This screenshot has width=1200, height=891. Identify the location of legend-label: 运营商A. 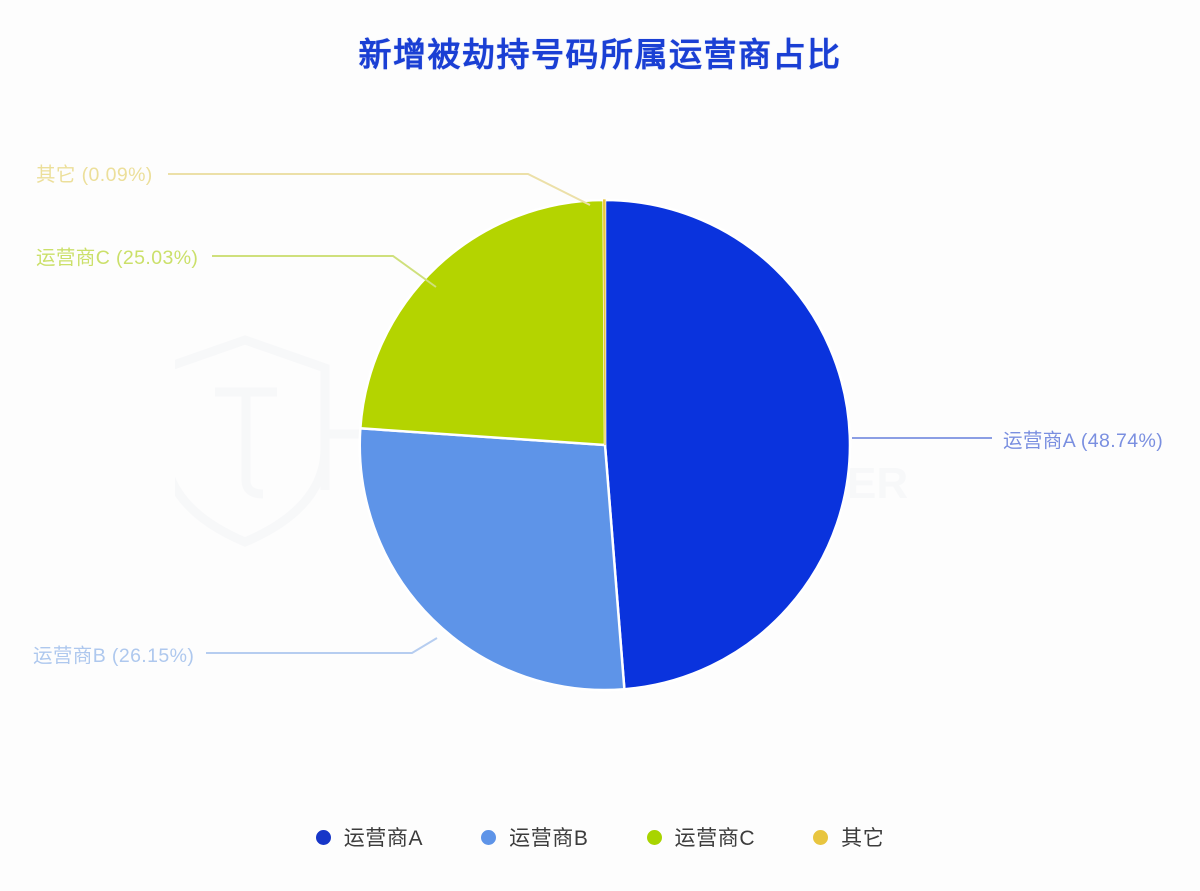
(383, 838).